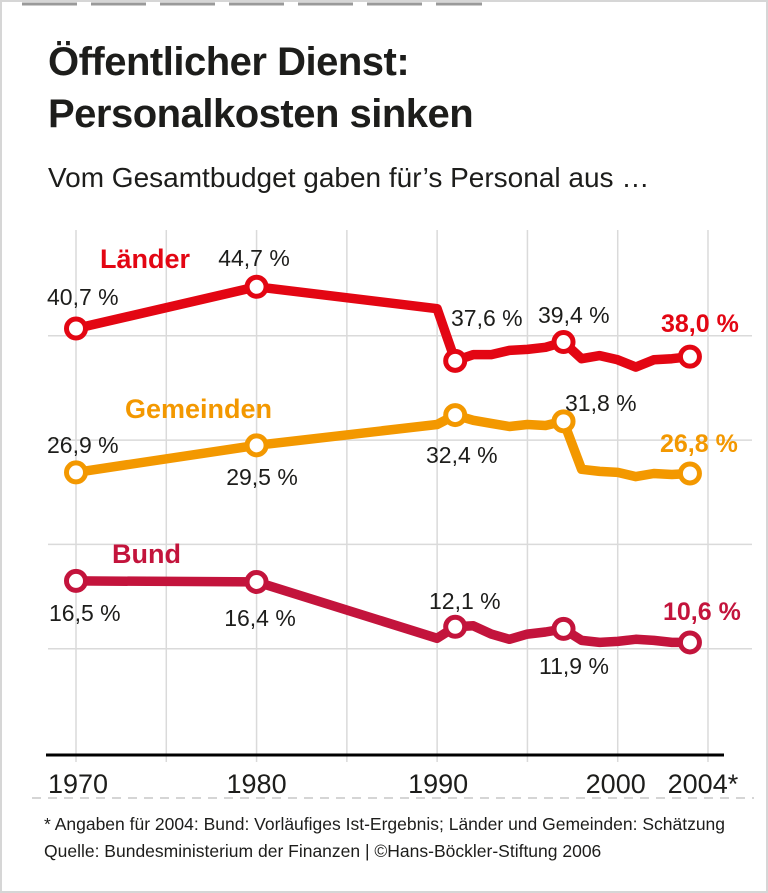 Image resolution: width=768 pixels, height=893 pixels. What do you see at coordinates (262, 477) in the screenshot?
I see `value-label: 29,5 %` at bounding box center [262, 477].